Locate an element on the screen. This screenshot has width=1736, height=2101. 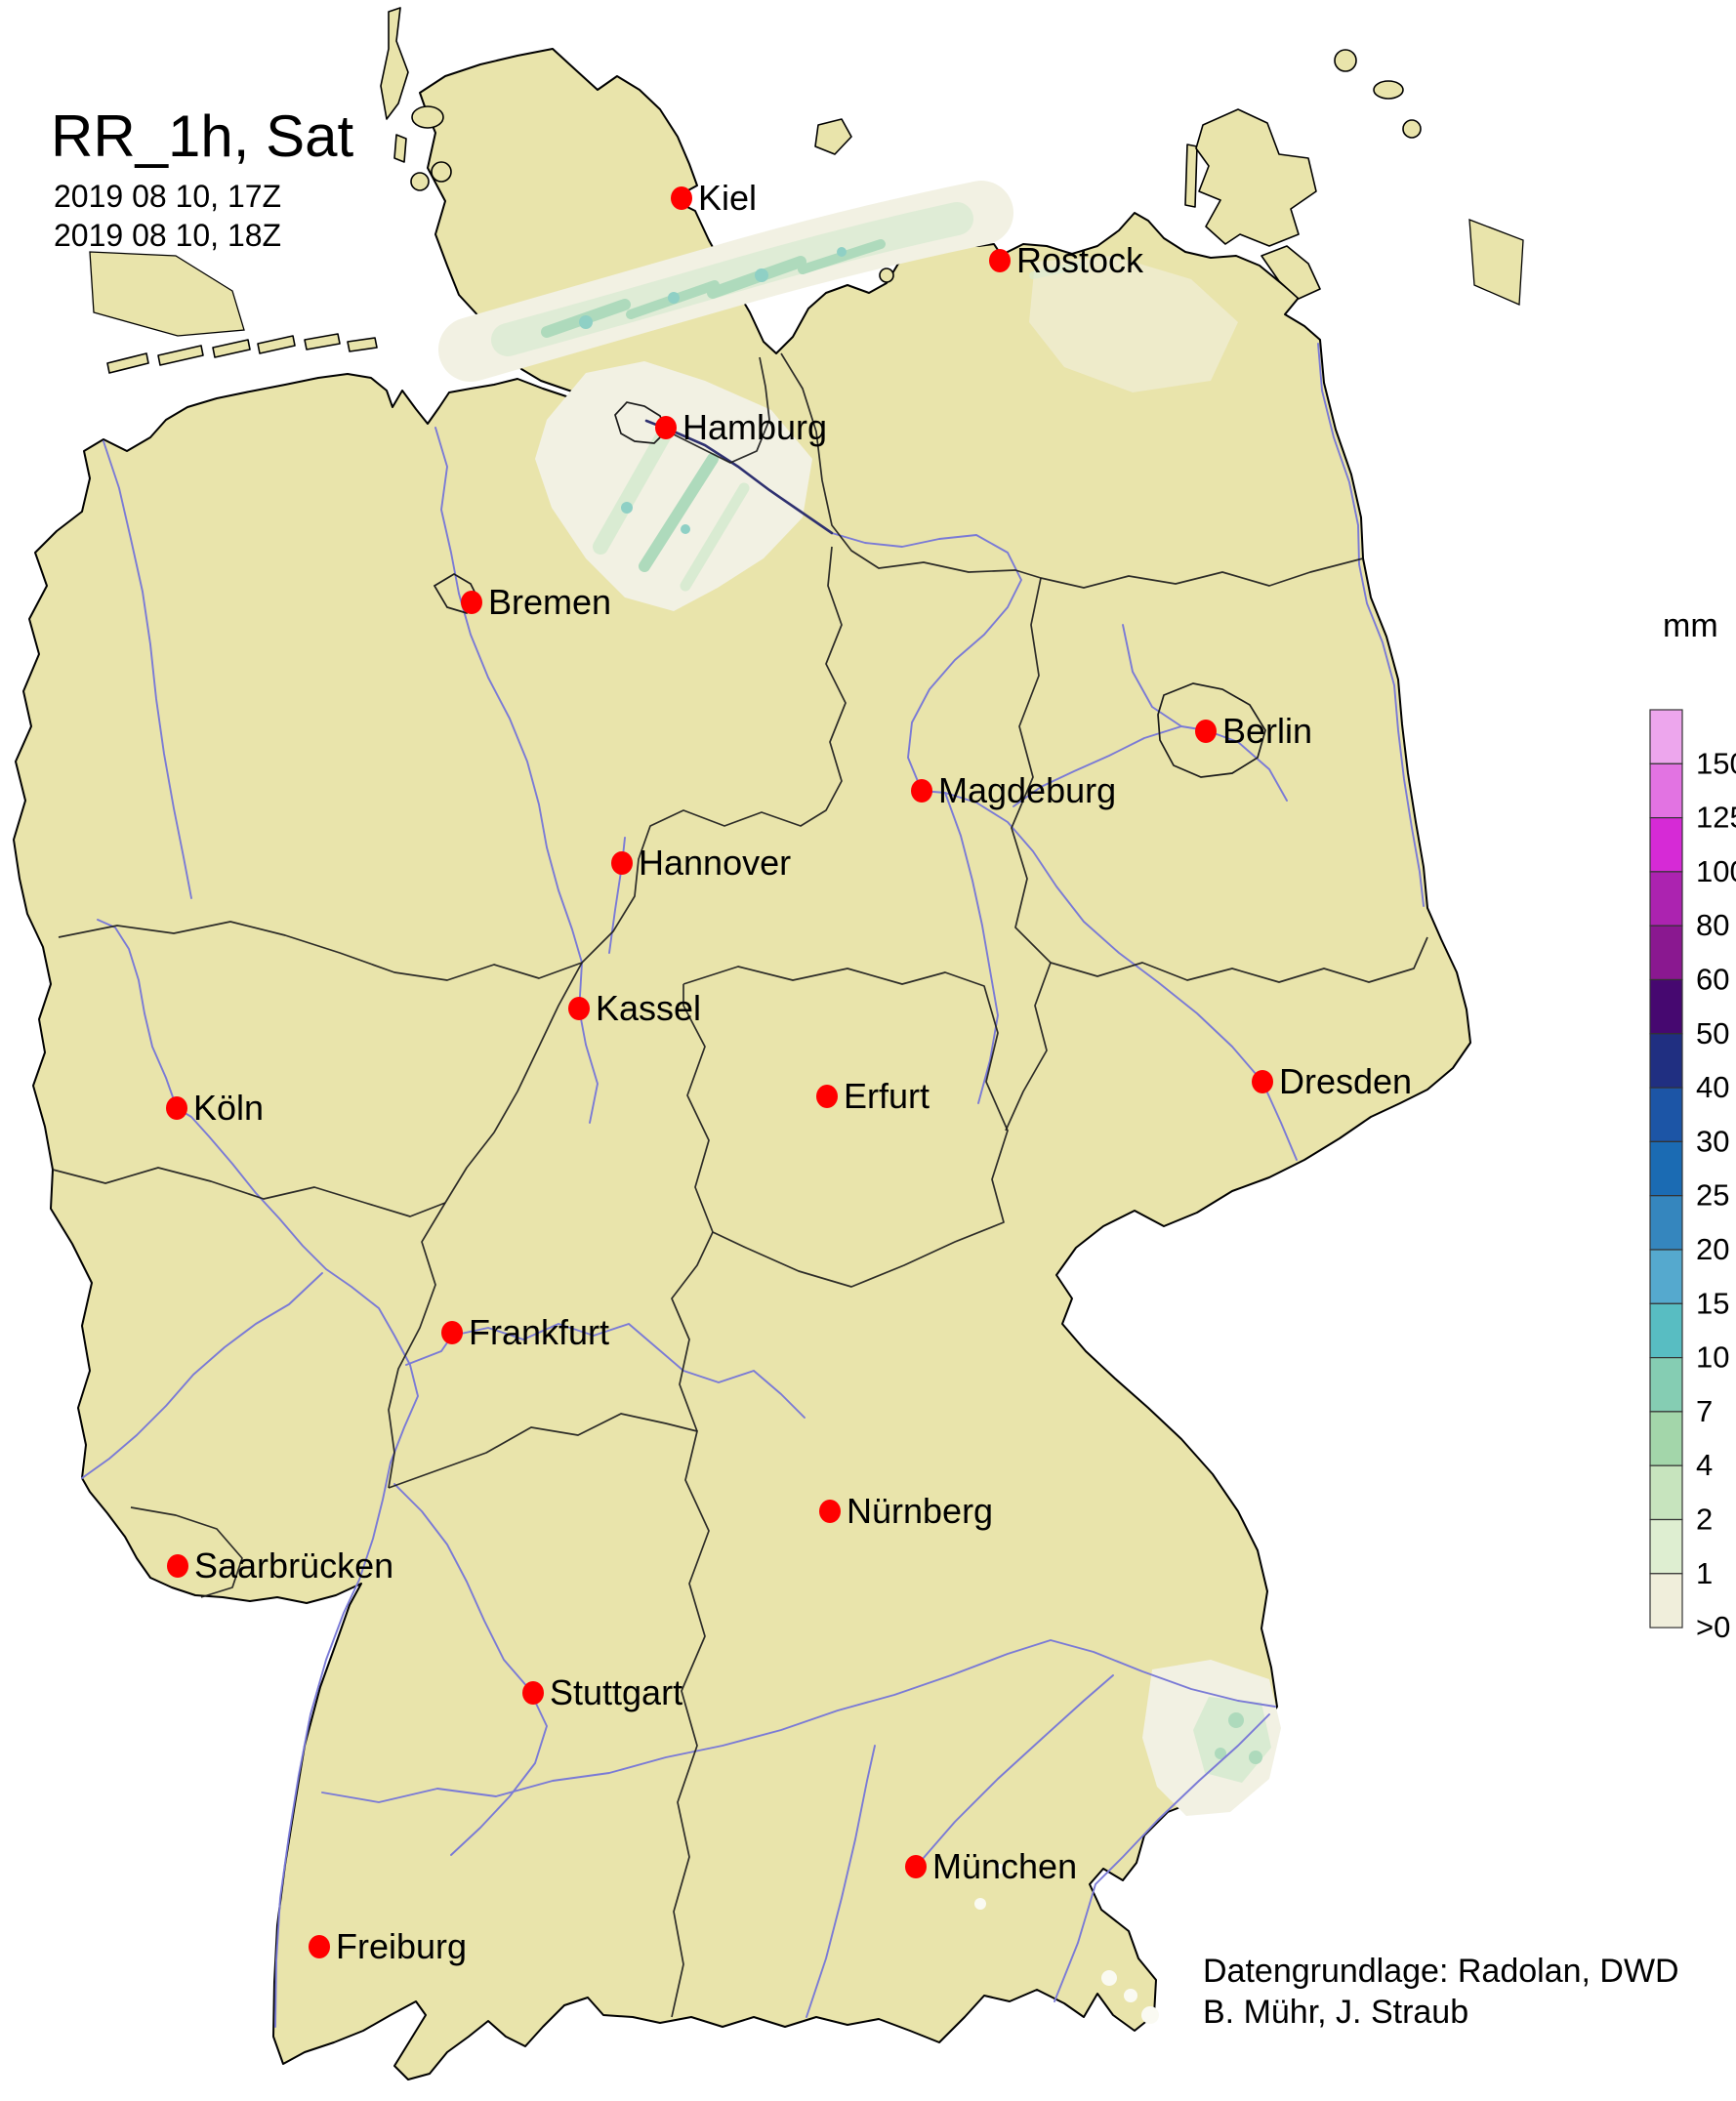
city-Nürnberg: Nürnberg is located at coordinates (906, 1511).